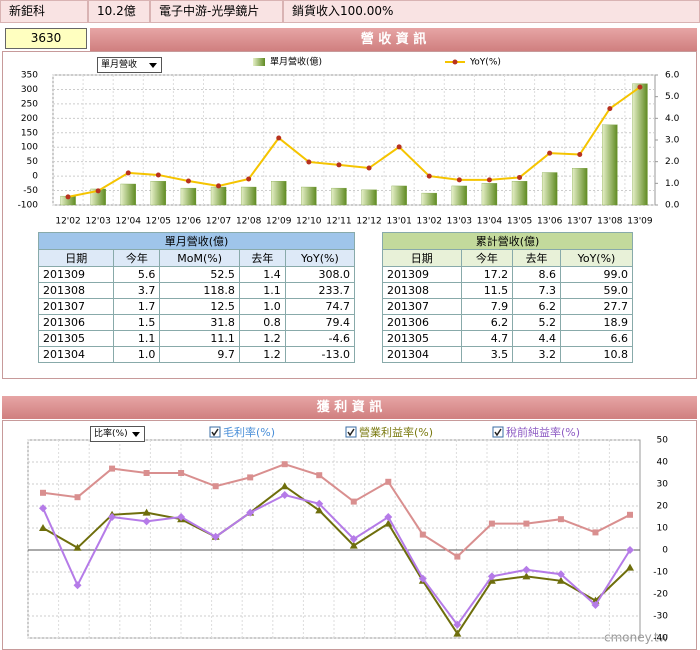 This screenshot has height=650, width=700. Describe the element at coordinates (368, 222) in the screenshot. I see `x-tick-label: 12'12` at that location.